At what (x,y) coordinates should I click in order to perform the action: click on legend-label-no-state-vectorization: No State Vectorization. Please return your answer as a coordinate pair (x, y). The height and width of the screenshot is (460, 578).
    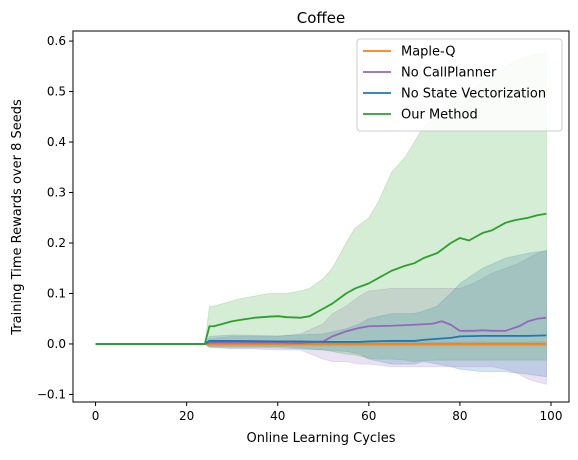
    Looking at the image, I should click on (473, 94).